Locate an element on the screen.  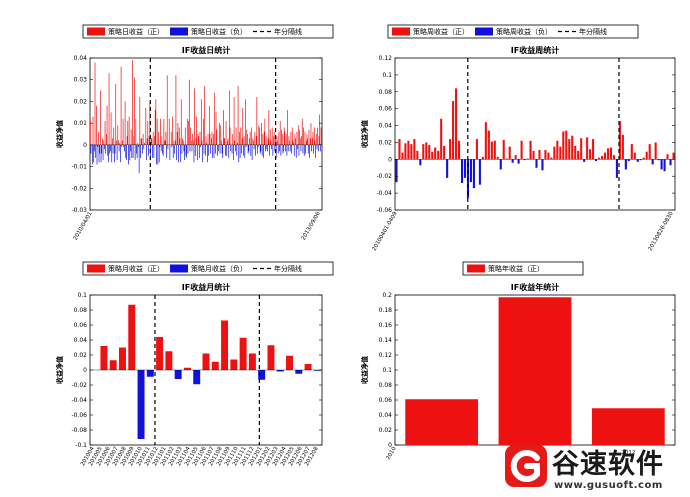
yearly-ytick-label: 0.12 is located at coordinates (386, 355).